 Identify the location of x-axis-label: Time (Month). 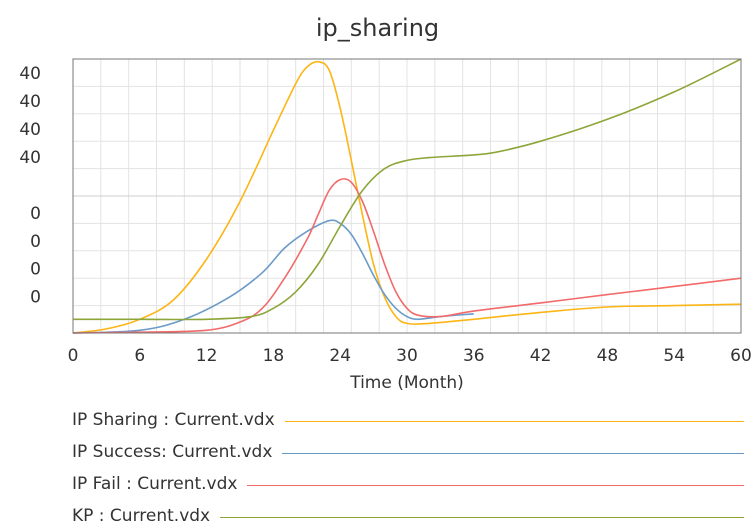
(406, 383).